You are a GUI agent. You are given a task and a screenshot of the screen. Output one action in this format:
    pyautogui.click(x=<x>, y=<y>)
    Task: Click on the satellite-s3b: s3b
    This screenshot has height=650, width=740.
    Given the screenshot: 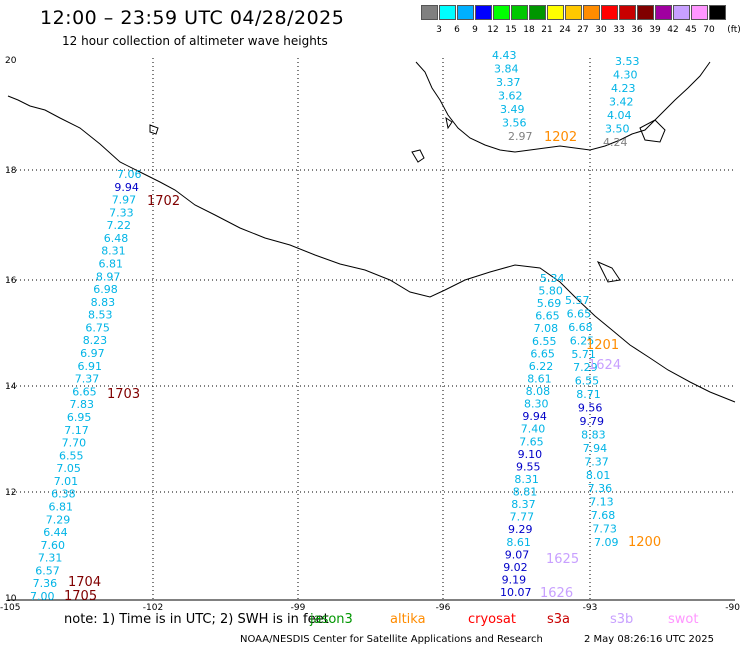 What is the action you would take?
    pyautogui.click(x=622, y=619)
    